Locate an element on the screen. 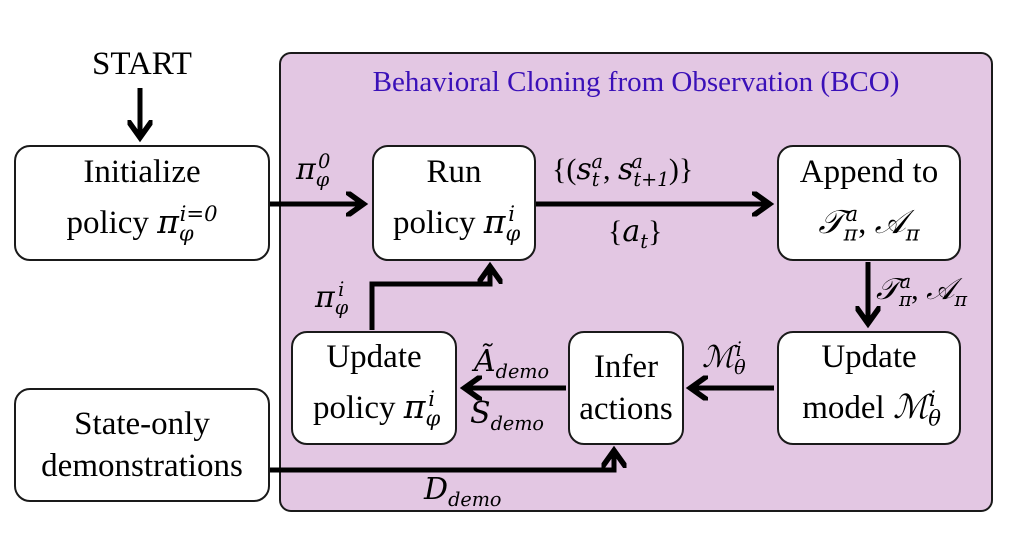 The height and width of the screenshot is (554, 1019). label-s-demo: Sdemo is located at coordinates (507, 415).